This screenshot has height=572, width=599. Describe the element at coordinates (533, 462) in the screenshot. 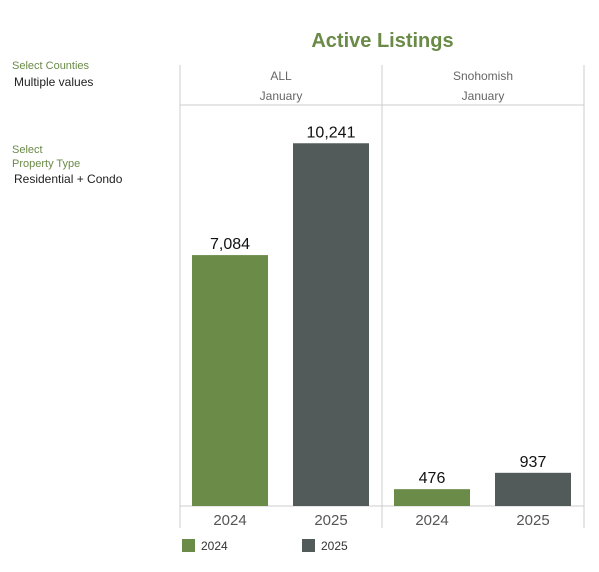

I see `data-label-2-2025: 937` at that location.